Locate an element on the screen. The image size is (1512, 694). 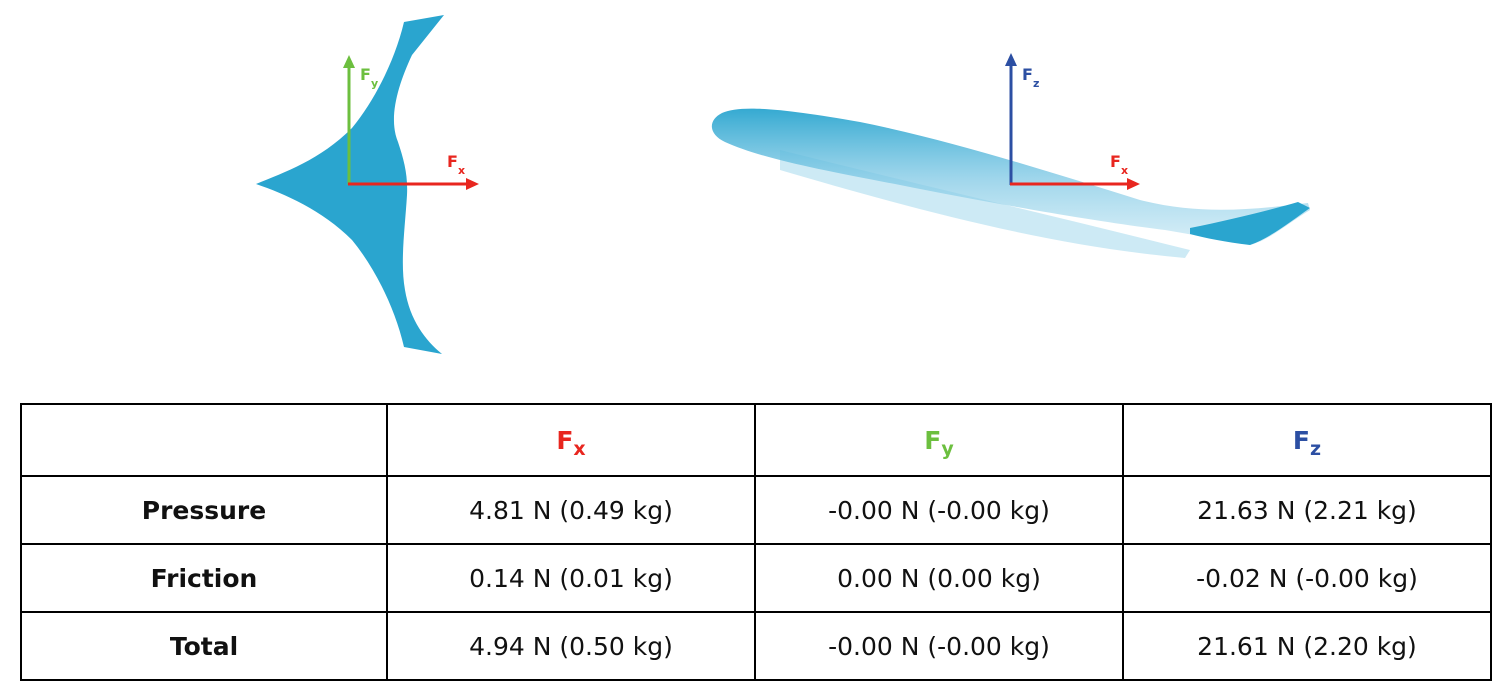
fz-arrowhead is located at coordinates (1011, 59).